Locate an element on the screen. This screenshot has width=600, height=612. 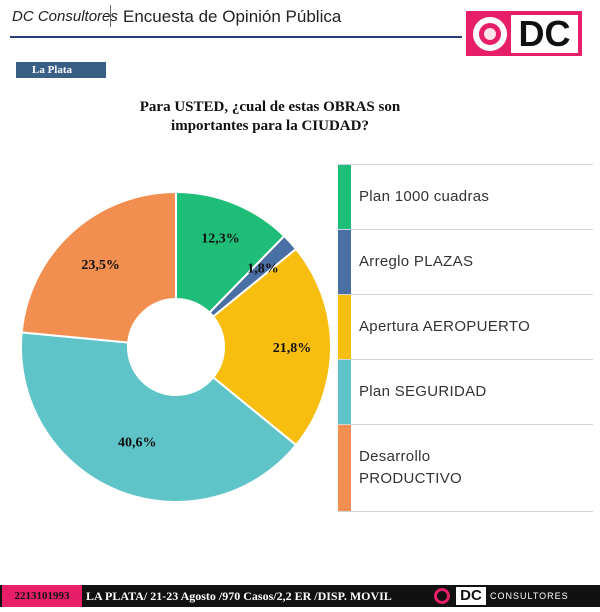
legend-item: Apertura AEROPUERTO is located at coordinates (465, 326).